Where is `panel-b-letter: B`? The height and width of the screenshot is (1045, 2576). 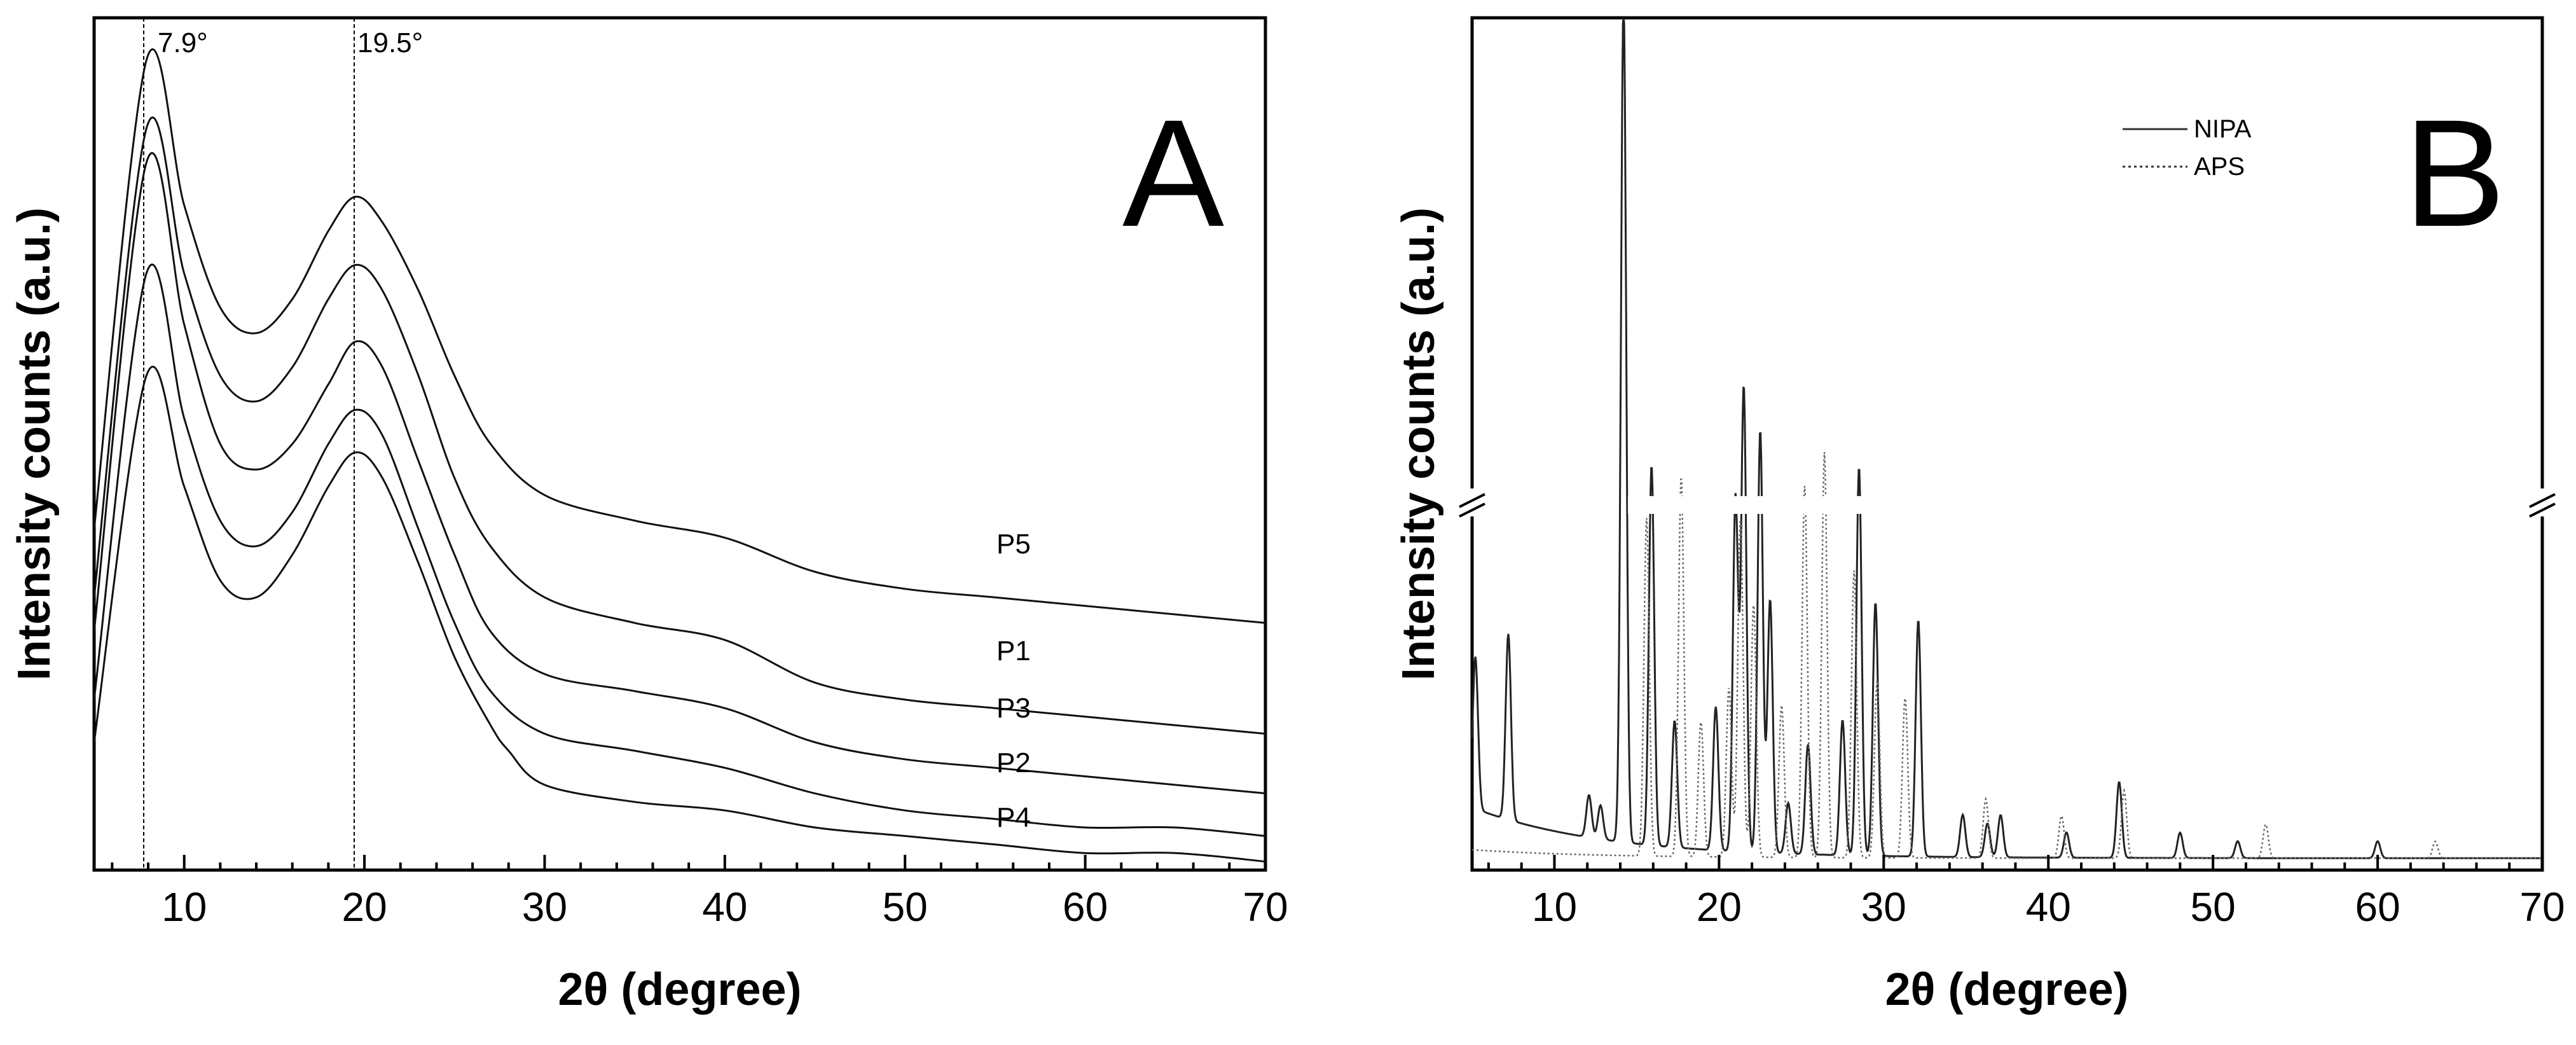 panel-b-letter: B is located at coordinates (2454, 173).